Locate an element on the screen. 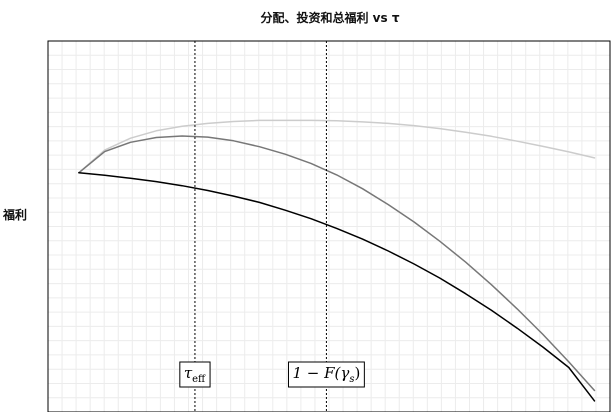 This screenshot has width=612, height=412. y-axis-label: 福利 is located at coordinates (14, 214).